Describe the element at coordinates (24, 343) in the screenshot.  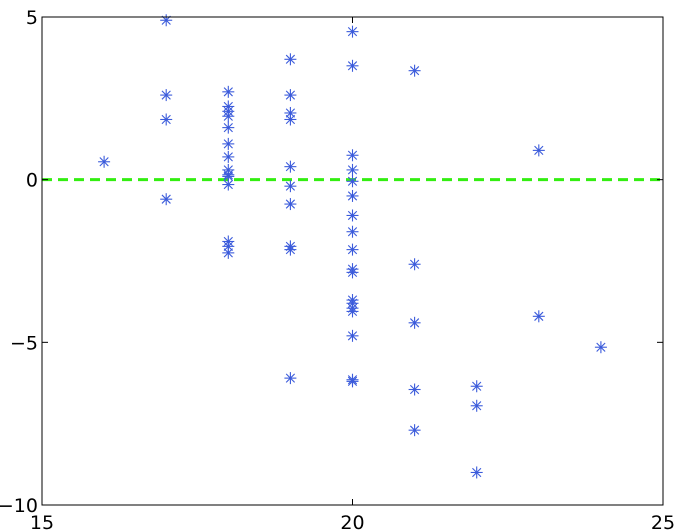
I see `y-tick-label: −5` at that location.